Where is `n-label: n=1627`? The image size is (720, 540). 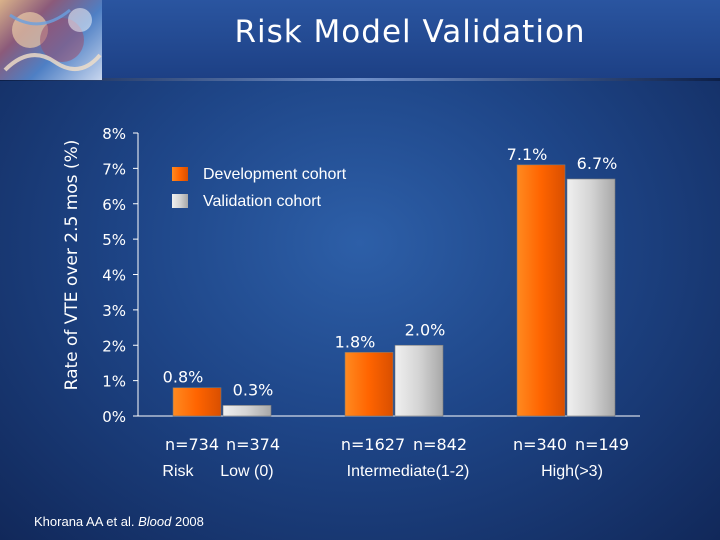 n-label: n=1627 is located at coordinates (373, 444).